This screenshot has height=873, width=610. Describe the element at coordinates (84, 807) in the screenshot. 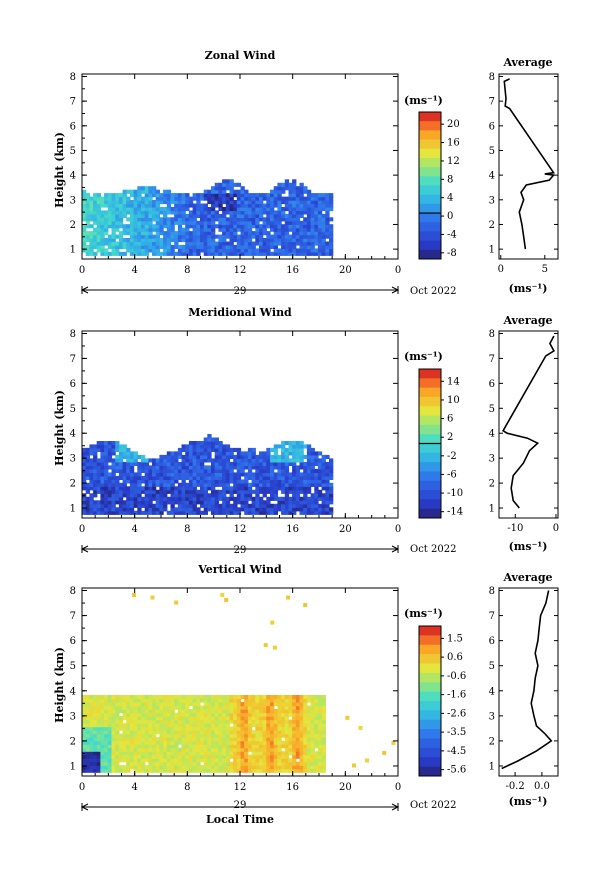

I see `date-axis-arrow` at that location.